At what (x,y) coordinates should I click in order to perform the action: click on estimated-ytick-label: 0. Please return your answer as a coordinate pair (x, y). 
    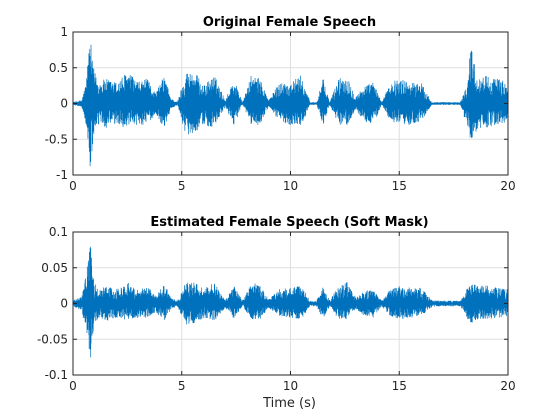
    Looking at the image, I should click on (64, 304).